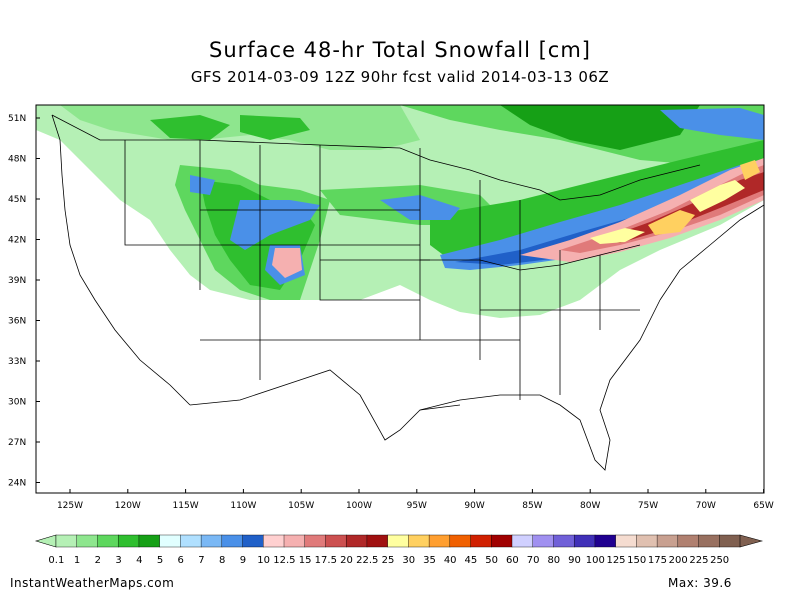 This screenshot has width=800, height=600. Describe the element at coordinates (532, 506) in the screenshot. I see `lon-tick-label: 85W` at that location.